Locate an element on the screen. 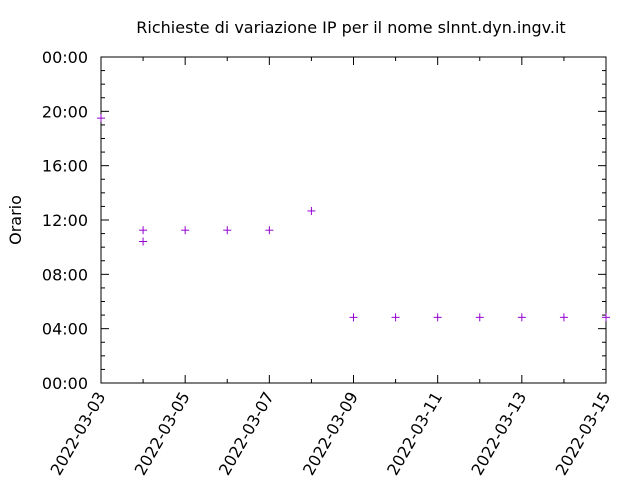  x-tick-label: 2022-03-11 is located at coordinates (414, 433).